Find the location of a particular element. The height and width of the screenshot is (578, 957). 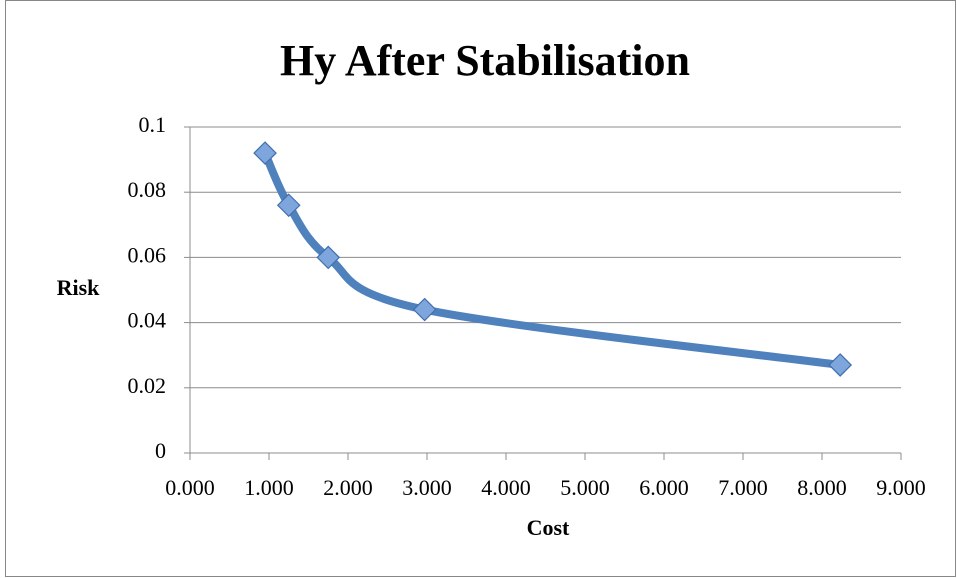

x-tick-label: 5.000 is located at coordinates (585, 487).